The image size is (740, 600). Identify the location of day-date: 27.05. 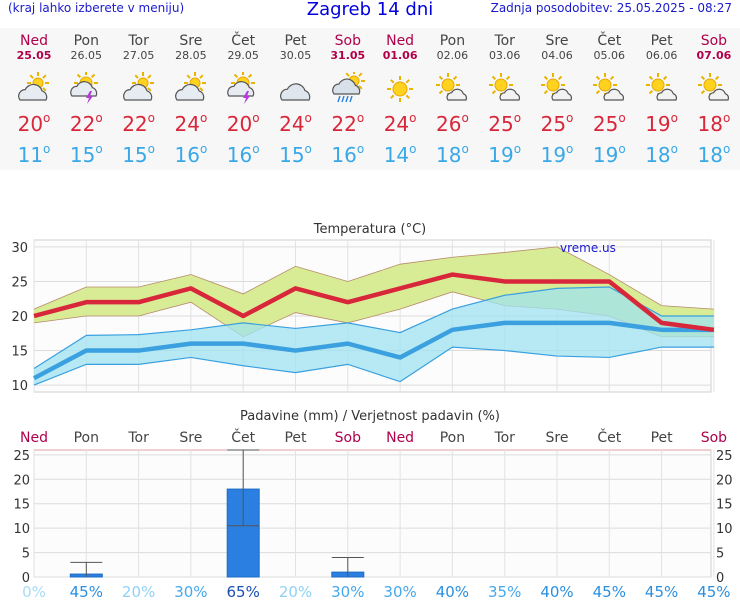
(138, 55).